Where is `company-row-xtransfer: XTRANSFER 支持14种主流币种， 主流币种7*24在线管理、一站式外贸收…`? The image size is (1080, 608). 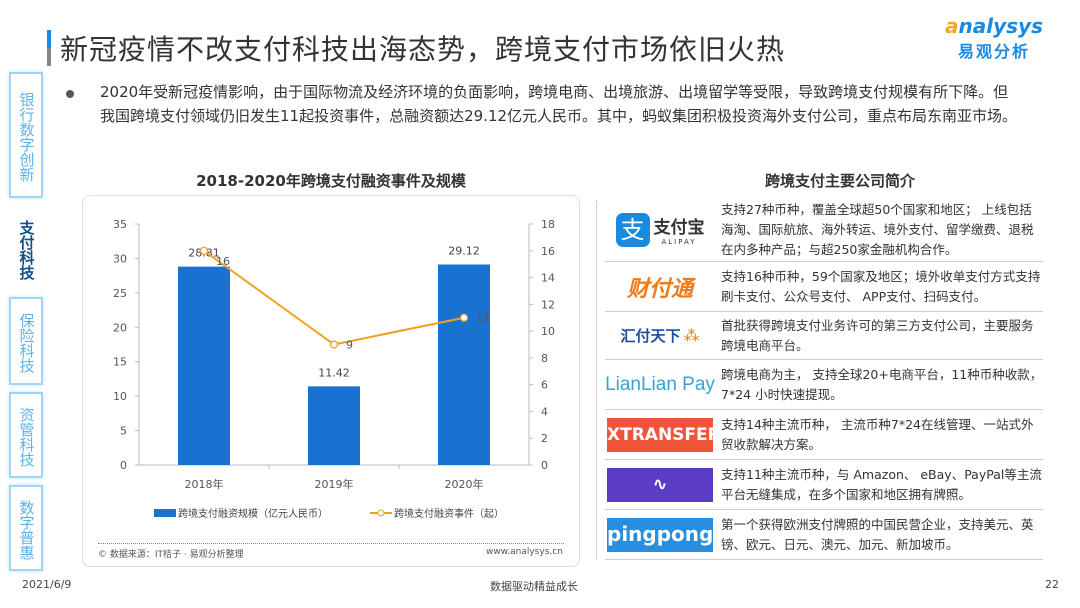 company-row-xtransfer: XTRANSFER 支持14种主流币种， 主流币种7*24在线管理、一站式外贸收… is located at coordinates (824, 435).